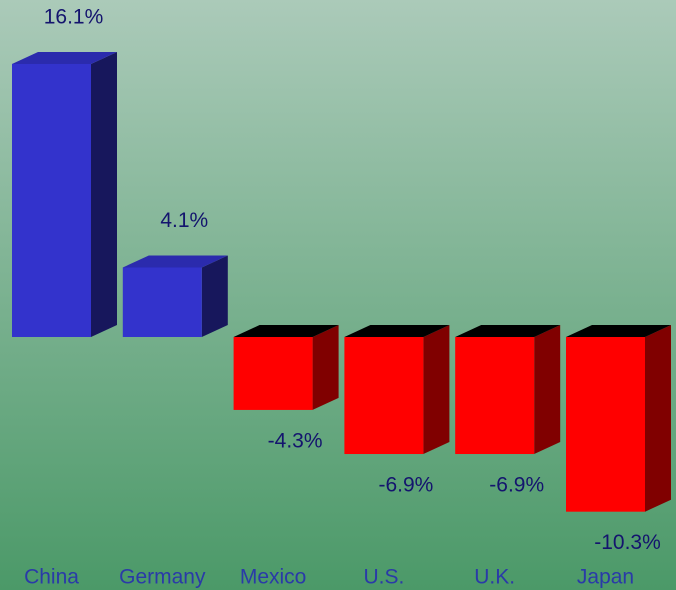 The width and height of the screenshot is (676, 590). What do you see at coordinates (74, 16) in the screenshot?
I see `value-label: 16.1%` at bounding box center [74, 16].